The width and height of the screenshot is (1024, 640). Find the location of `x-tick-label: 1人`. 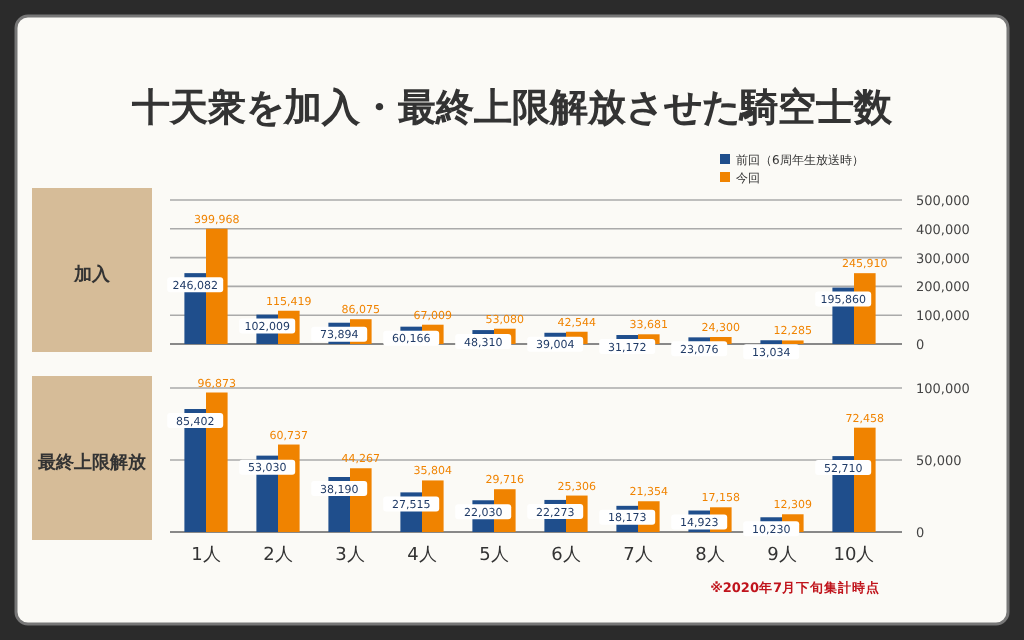

x-tick-label: 1人 is located at coordinates (206, 555).